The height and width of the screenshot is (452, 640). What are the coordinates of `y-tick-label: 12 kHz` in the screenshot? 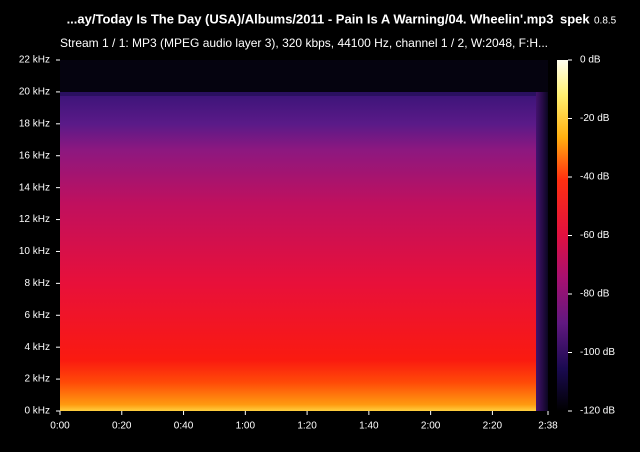 It's located at (34, 219).